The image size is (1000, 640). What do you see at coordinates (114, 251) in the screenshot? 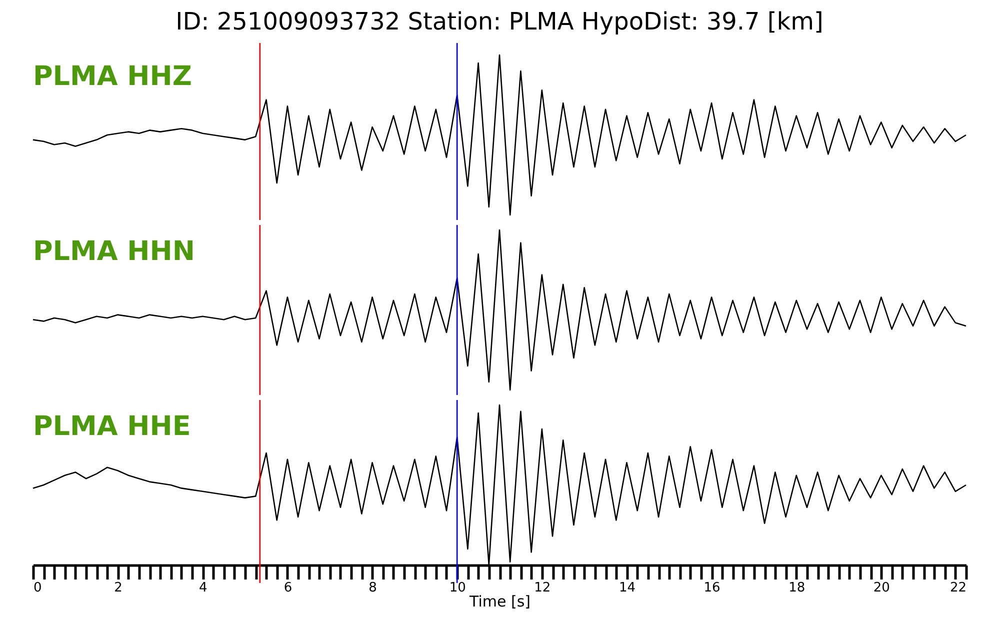
I see `annotation: PLMA HHN` at bounding box center [114, 251].